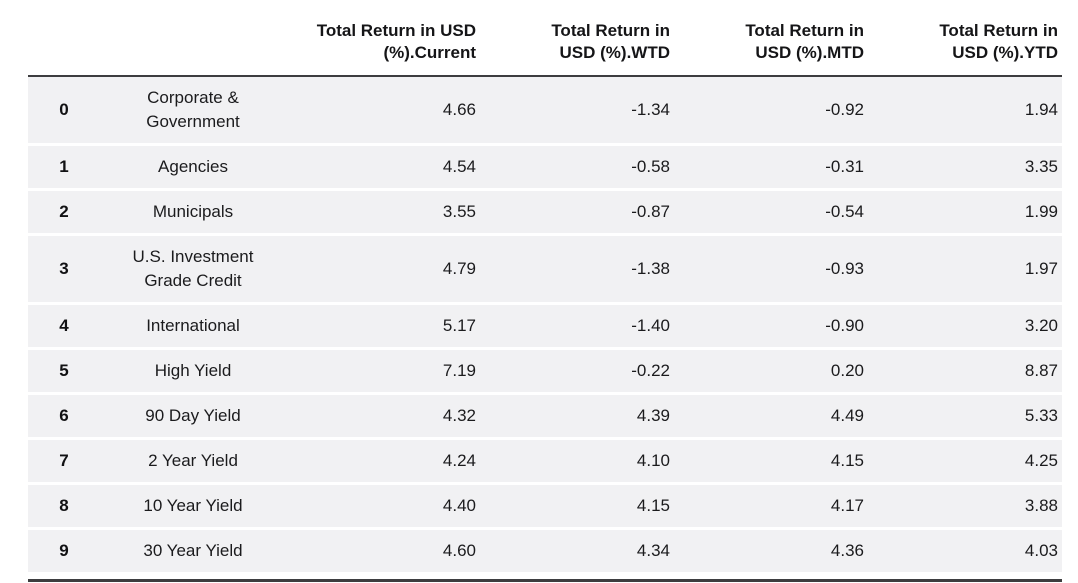 The height and width of the screenshot is (583, 1078). I want to click on table-row: 7 2 Year Yield 4.24 4.10 4.15 4.25, so click(545, 461).